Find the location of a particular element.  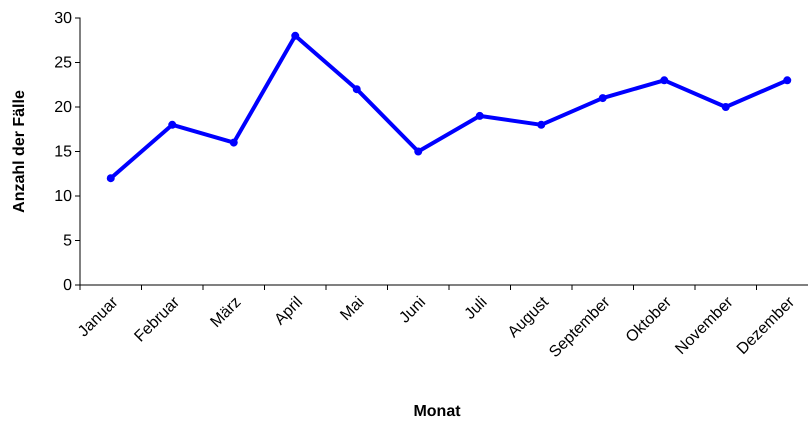

y-tick-label: 5 is located at coordinates (67, 241).